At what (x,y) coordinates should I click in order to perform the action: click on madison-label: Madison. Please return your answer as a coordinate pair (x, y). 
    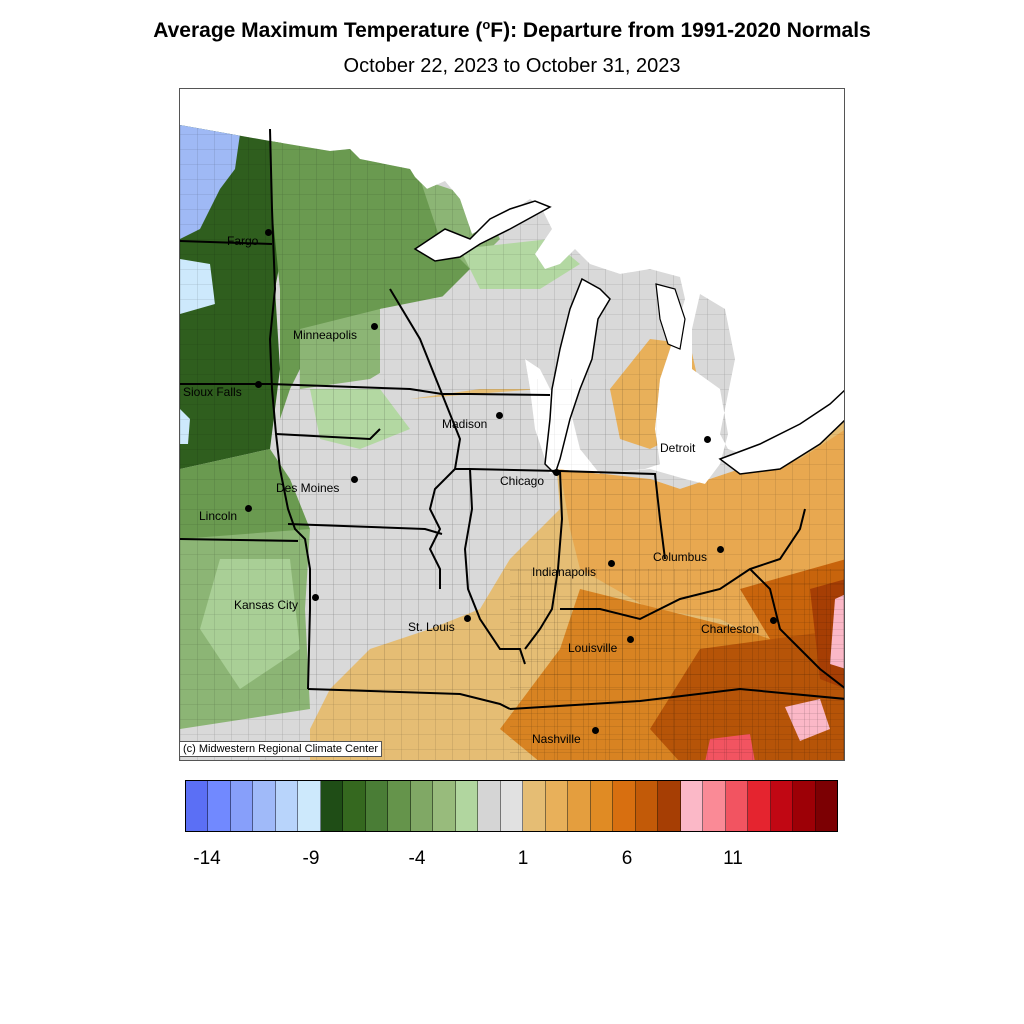
    Looking at the image, I should click on (465, 424).